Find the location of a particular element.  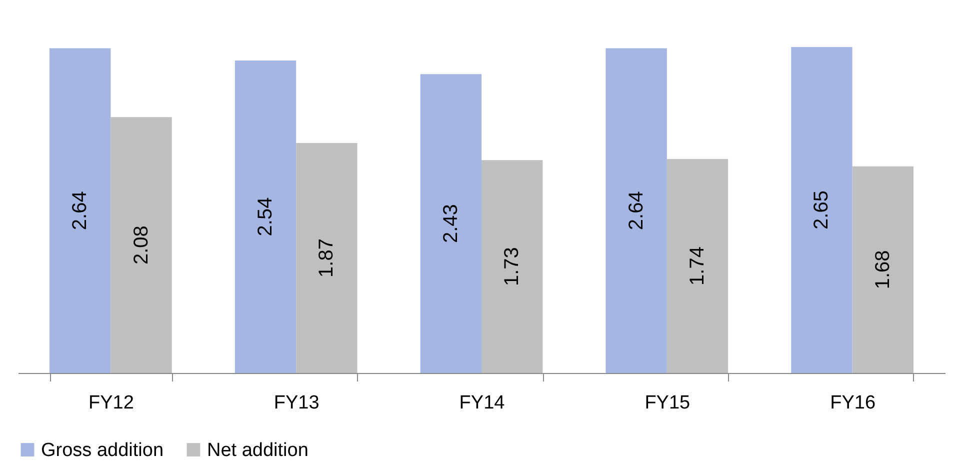

data-label: 1.73 is located at coordinates (512, 266).